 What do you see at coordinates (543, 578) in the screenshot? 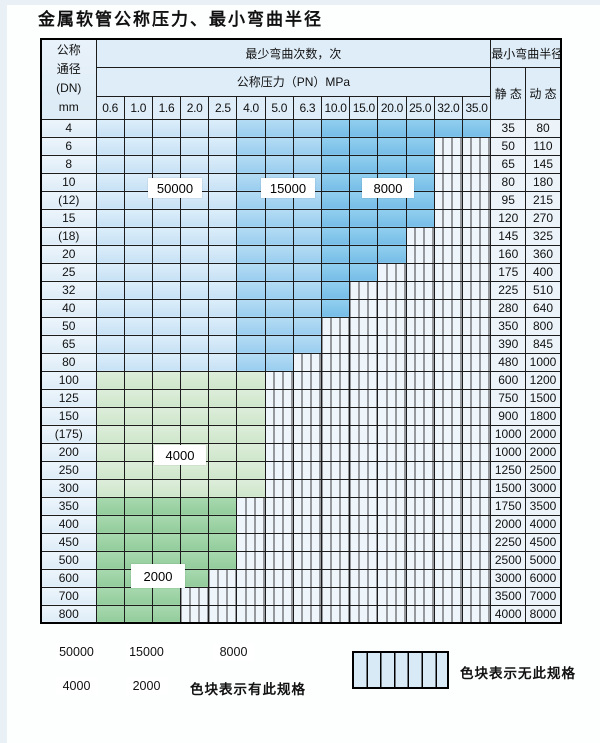
I see `dynamic-radius-cell: 6000` at bounding box center [543, 578].